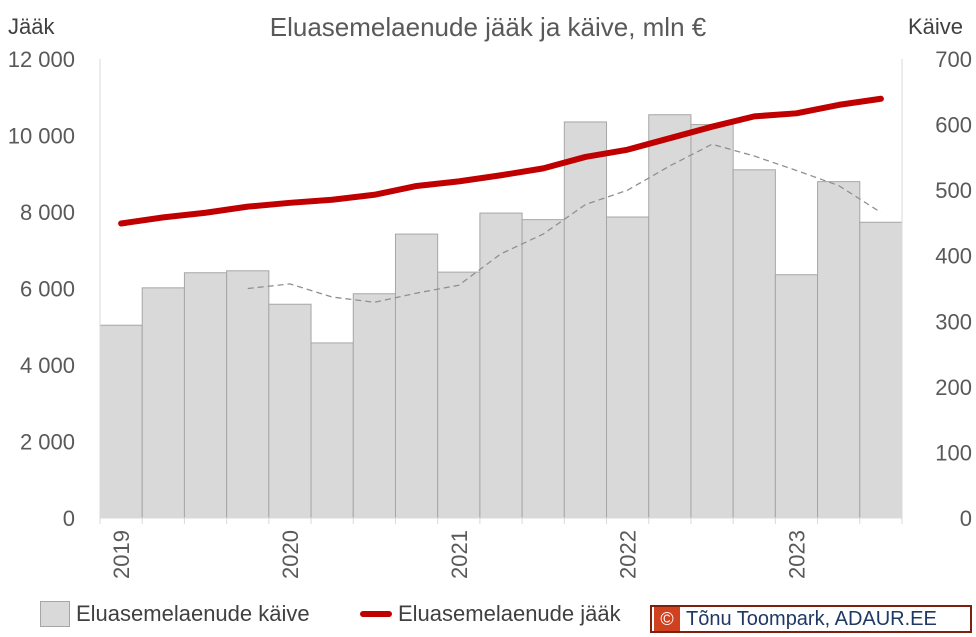  I want to click on legend-item-kaive: Eluasemelaenude käive, so click(175, 614).